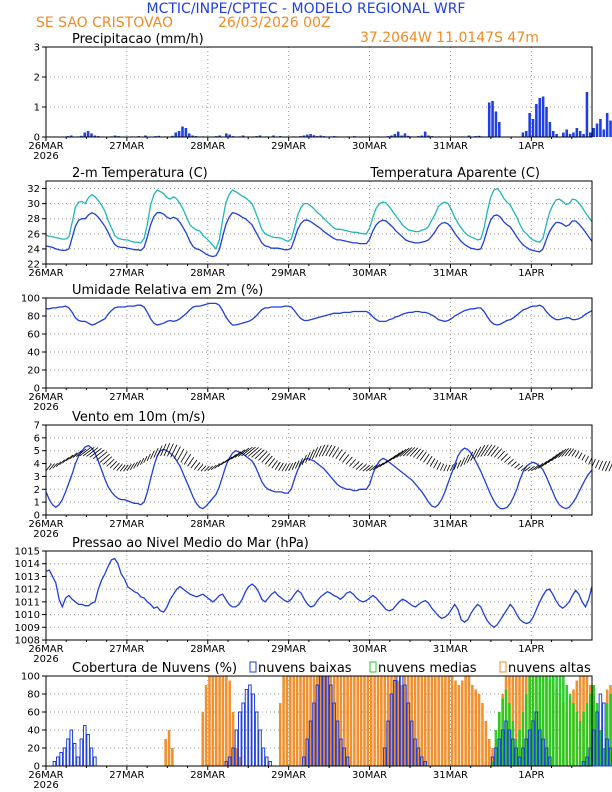  What do you see at coordinates (167, 290) in the screenshot?
I see `panel-title: Umidade Relativa em 2m (%)` at bounding box center [167, 290].